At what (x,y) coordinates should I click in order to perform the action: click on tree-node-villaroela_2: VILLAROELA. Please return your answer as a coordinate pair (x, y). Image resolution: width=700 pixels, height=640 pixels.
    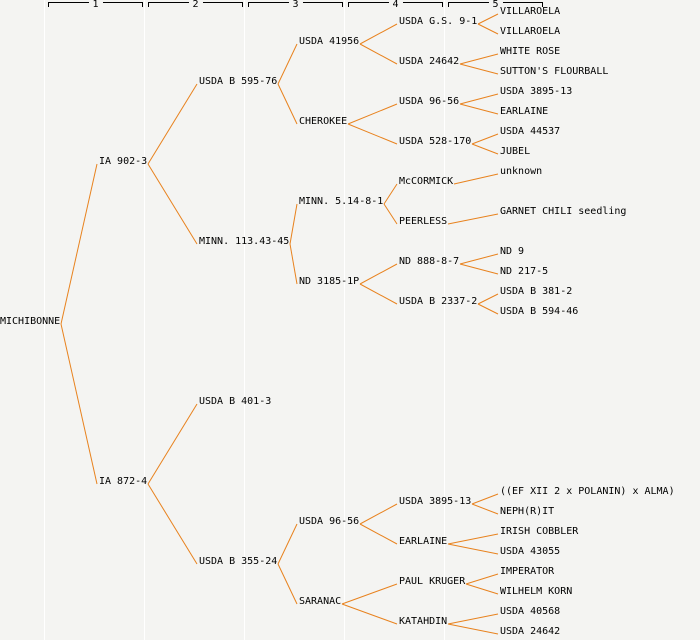
    Looking at the image, I should click on (530, 31).